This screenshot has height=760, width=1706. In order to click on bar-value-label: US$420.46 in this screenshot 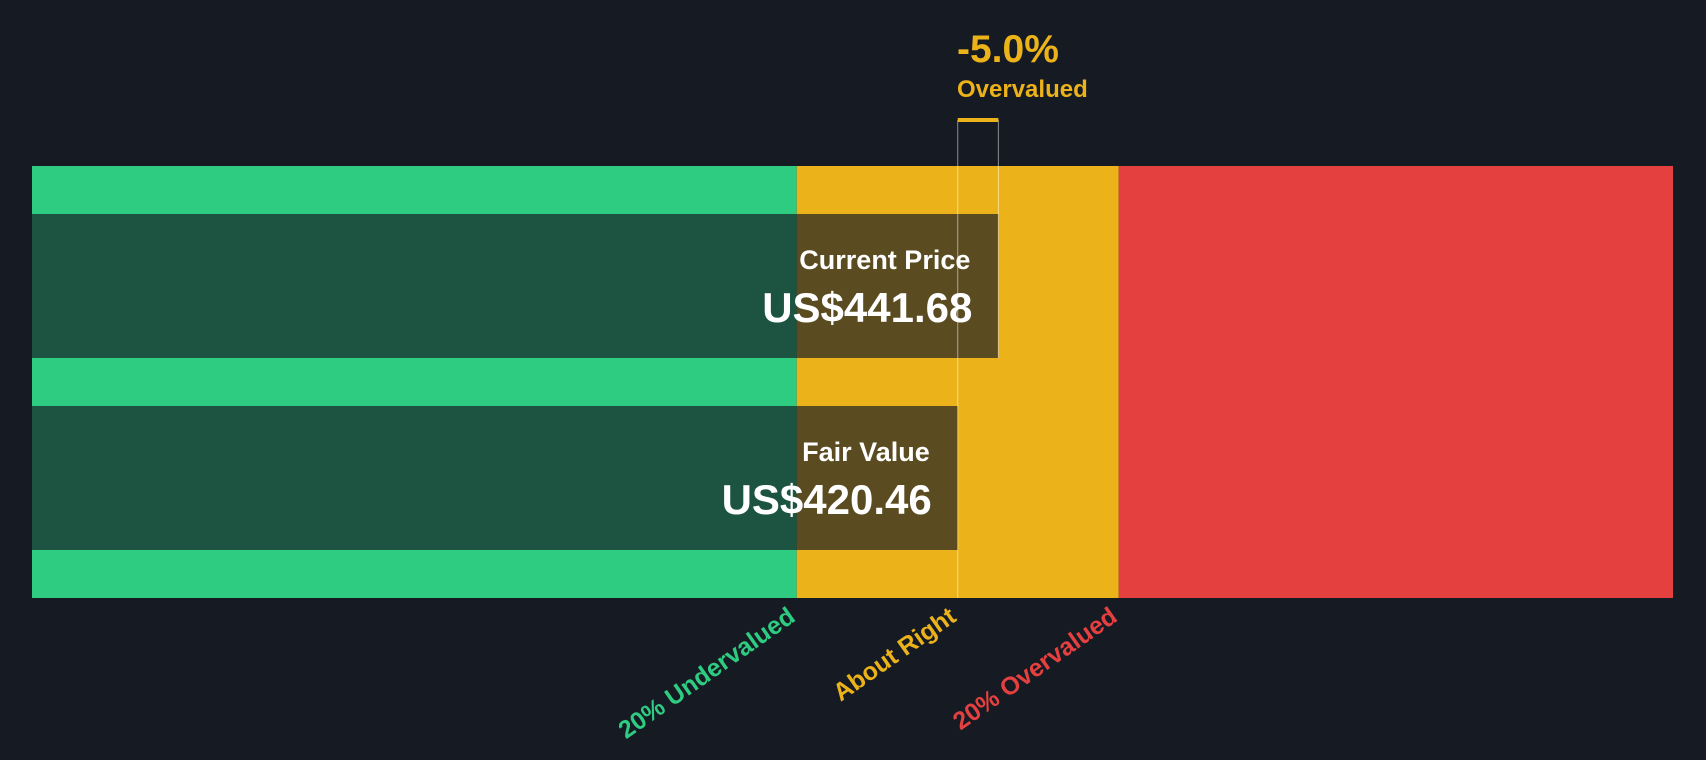, I will do `click(827, 499)`.